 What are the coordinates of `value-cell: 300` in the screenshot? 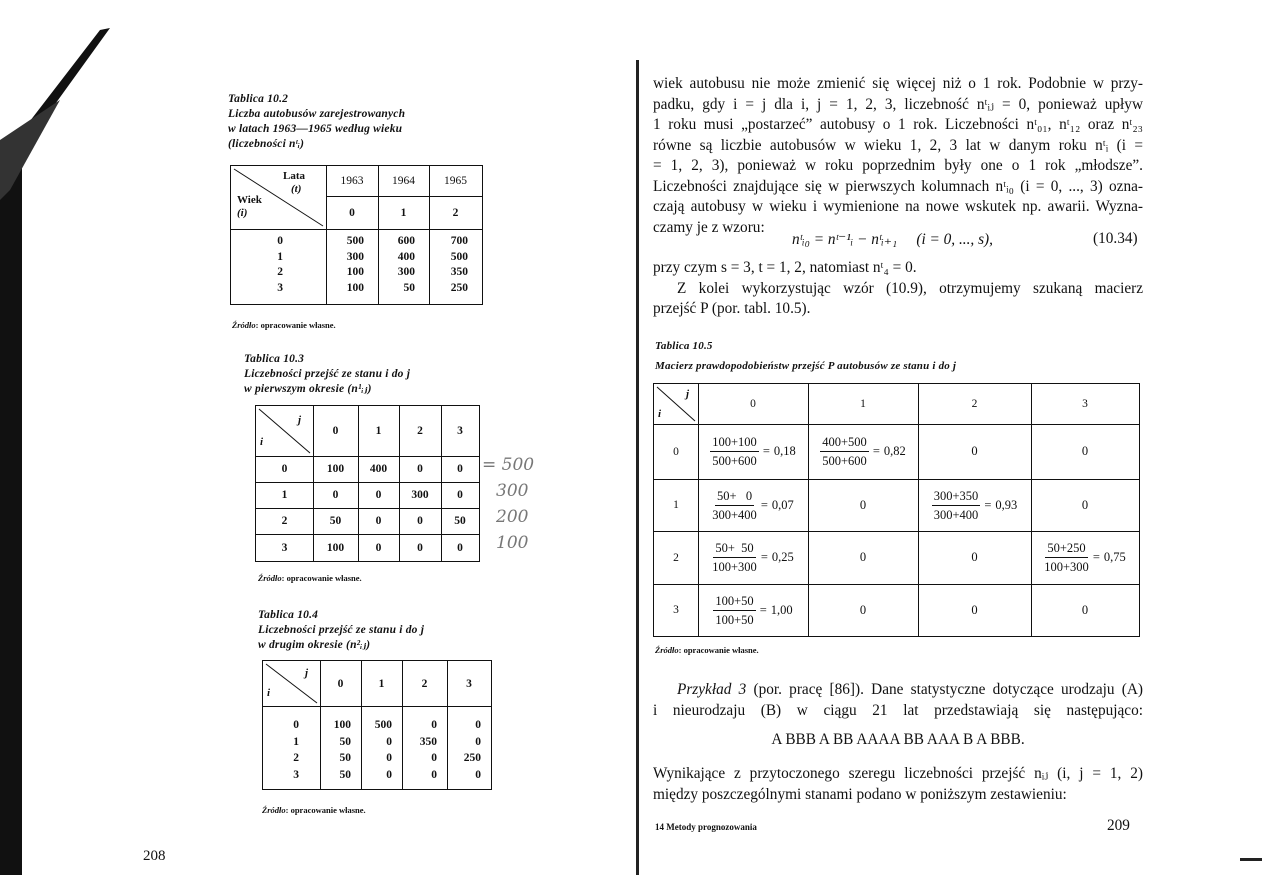 It's located at (355, 256).